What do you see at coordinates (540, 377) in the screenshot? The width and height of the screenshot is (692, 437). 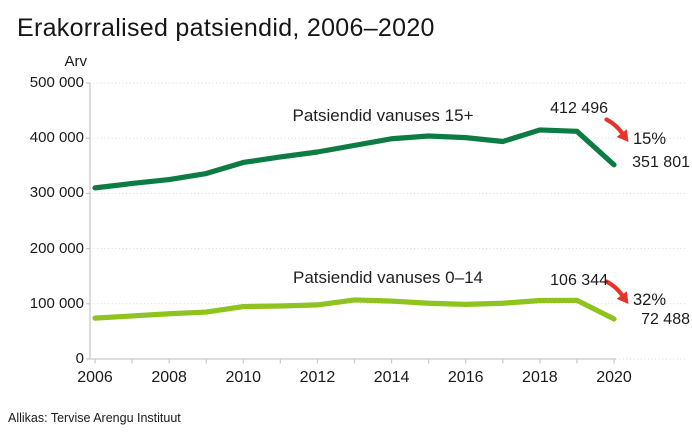 I see `x-tick-label: 2018` at bounding box center [540, 377].